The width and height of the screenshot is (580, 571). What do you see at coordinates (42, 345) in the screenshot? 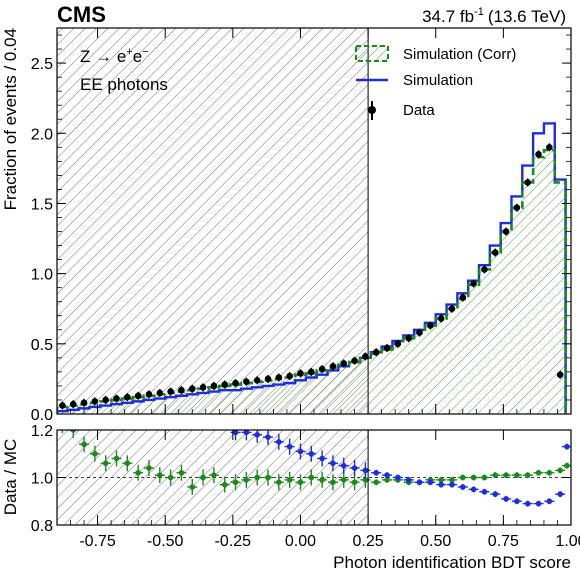
I see `main-y-tick-label: 0.5` at bounding box center [42, 345].